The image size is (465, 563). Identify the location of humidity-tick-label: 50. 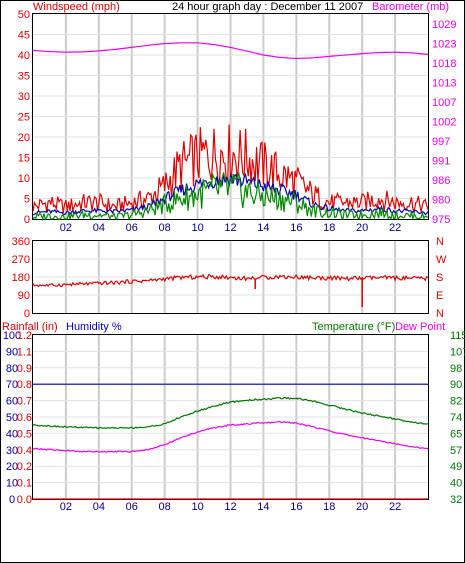
(12, 418).